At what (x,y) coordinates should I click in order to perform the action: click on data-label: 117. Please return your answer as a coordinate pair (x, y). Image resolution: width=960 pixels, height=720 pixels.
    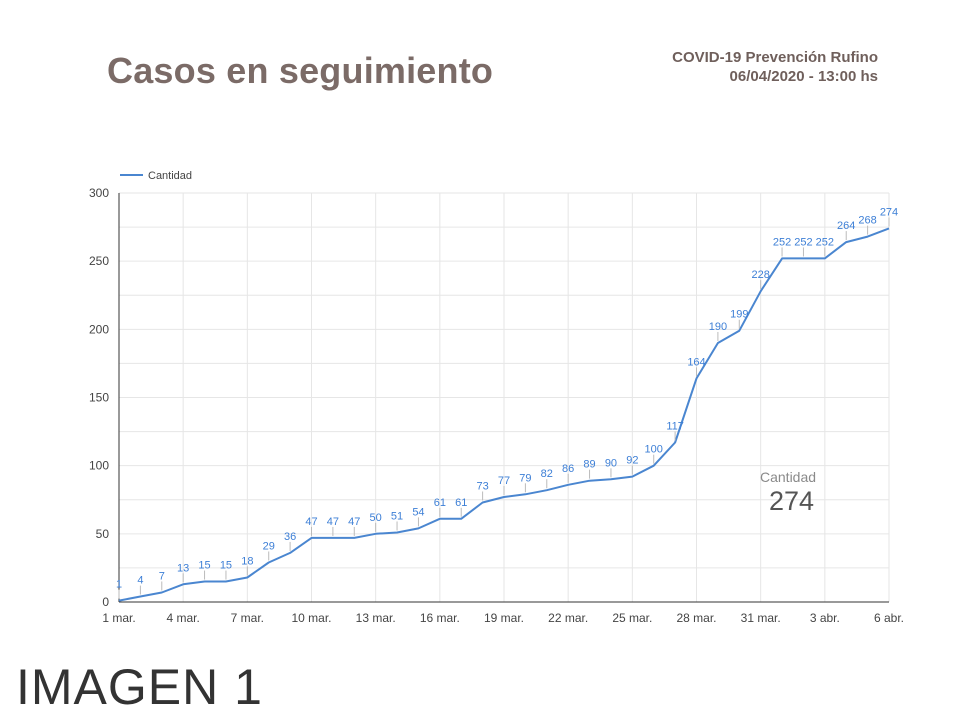
    Looking at the image, I should click on (675, 426).